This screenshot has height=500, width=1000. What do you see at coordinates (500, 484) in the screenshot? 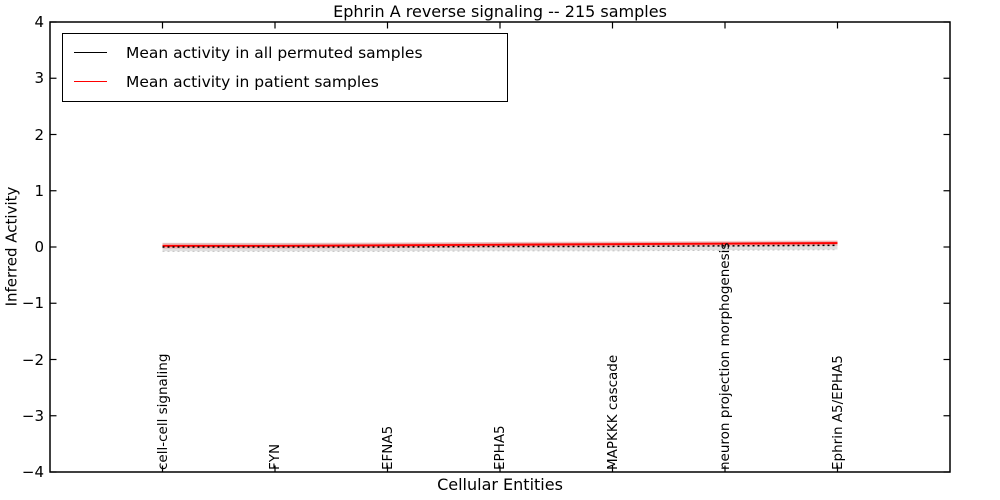
I see `x-axis-label: Cellular Entities` at bounding box center [500, 484].